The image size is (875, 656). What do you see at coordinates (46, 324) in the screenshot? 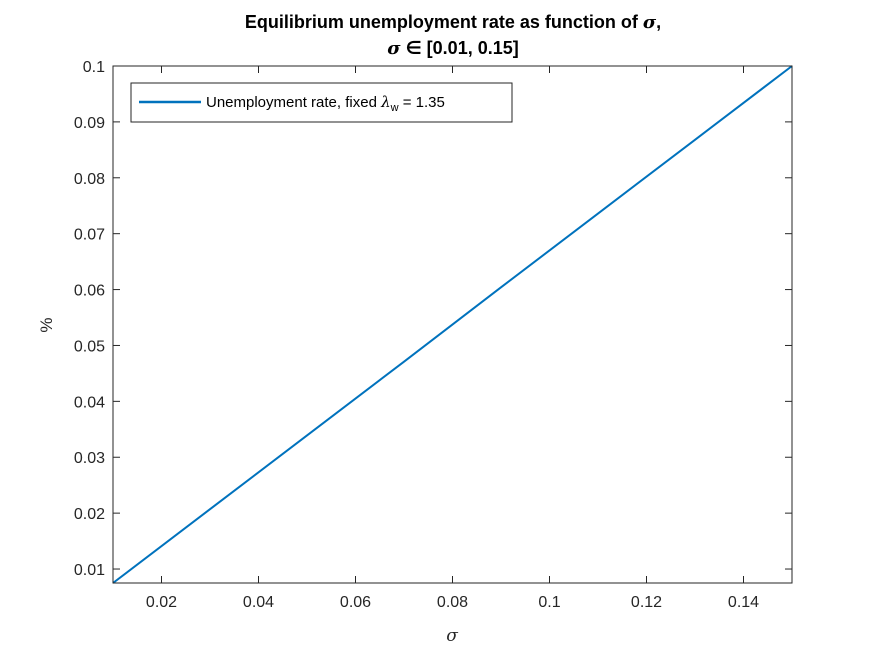
I see `y-axis-label: %` at bounding box center [46, 324].